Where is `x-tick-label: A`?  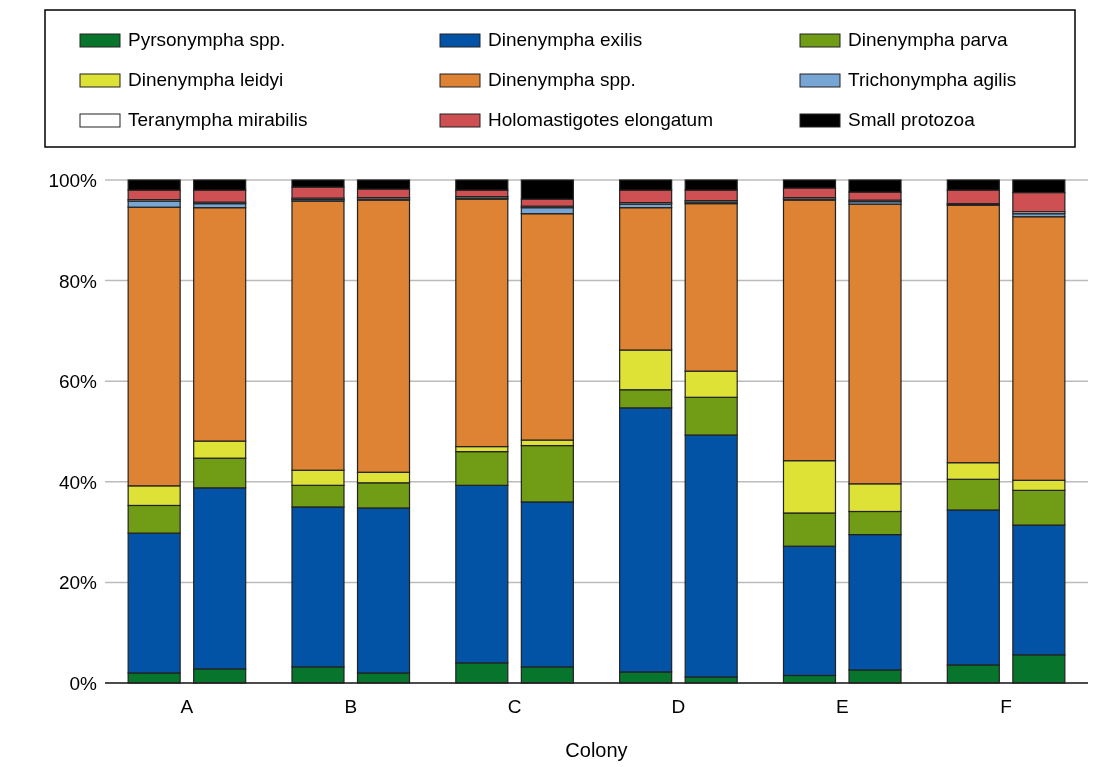 x-tick-label: A is located at coordinates (187, 706).